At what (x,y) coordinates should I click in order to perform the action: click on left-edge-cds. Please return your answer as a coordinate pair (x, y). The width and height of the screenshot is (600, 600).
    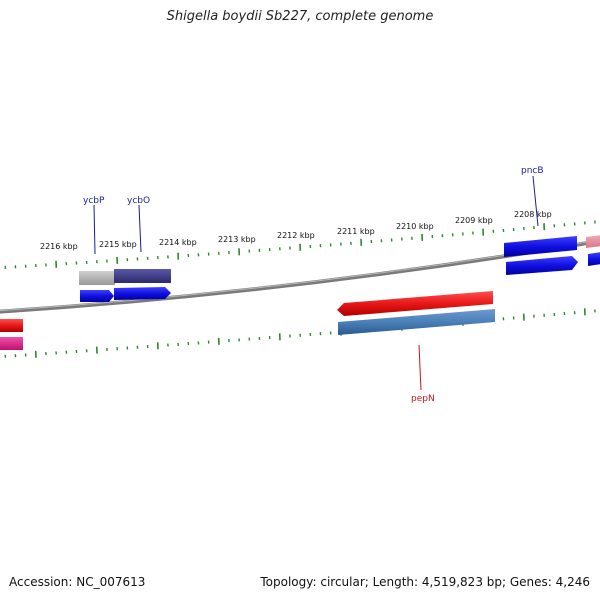
    Looking at the image, I should click on (11, 325).